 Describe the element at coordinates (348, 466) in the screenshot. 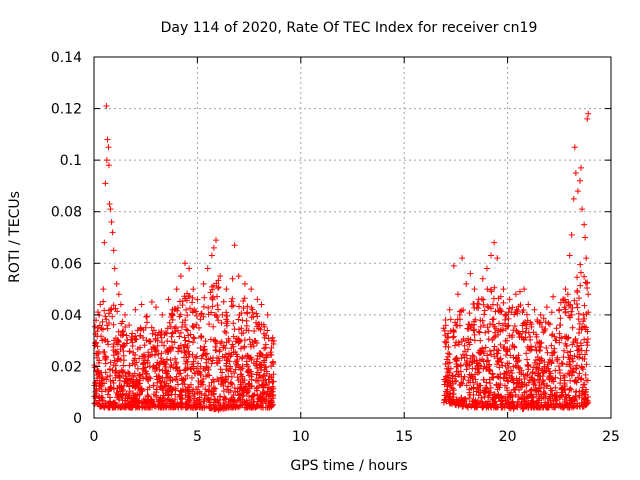

I see `x-axis-label: GPS time / hours` at that location.